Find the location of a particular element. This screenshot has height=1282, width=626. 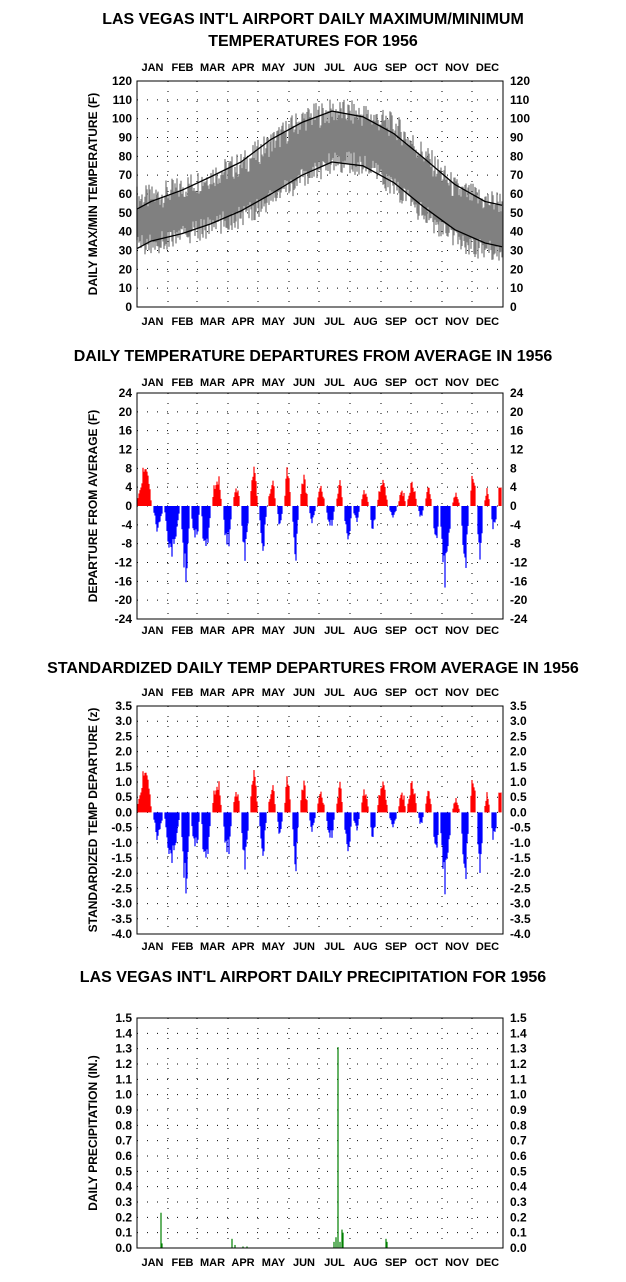

standard-y-tick-label-left: 1.5 is located at coordinates (123, 767).